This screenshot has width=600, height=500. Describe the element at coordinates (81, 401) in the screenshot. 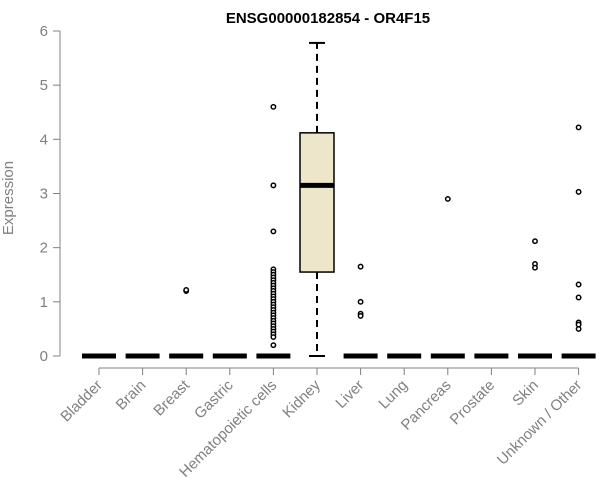

I see `x-tick-label: Bladder` at that location.